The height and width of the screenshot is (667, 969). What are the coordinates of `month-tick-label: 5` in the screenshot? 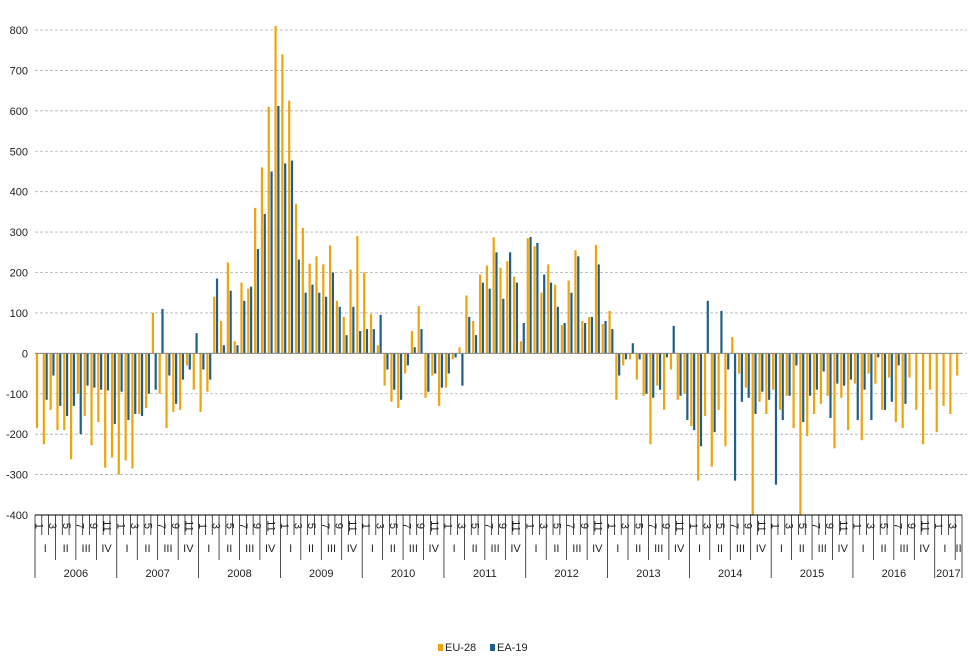 It's located at (557, 526).